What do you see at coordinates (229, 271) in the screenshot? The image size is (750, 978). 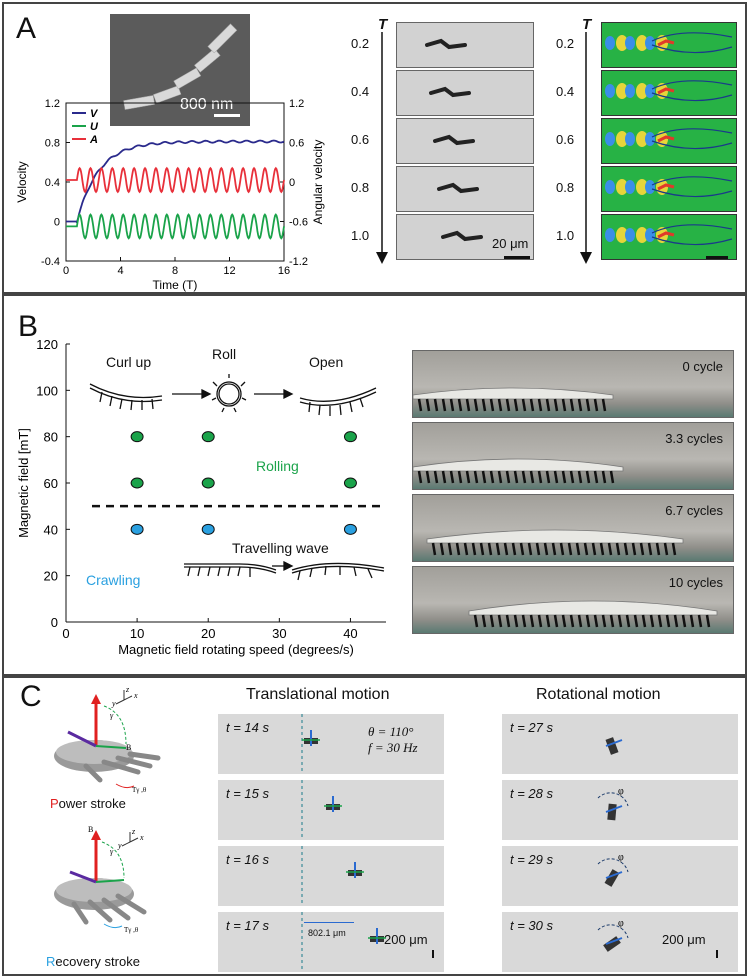 I see `x-tick-label: 12` at bounding box center [229, 271].